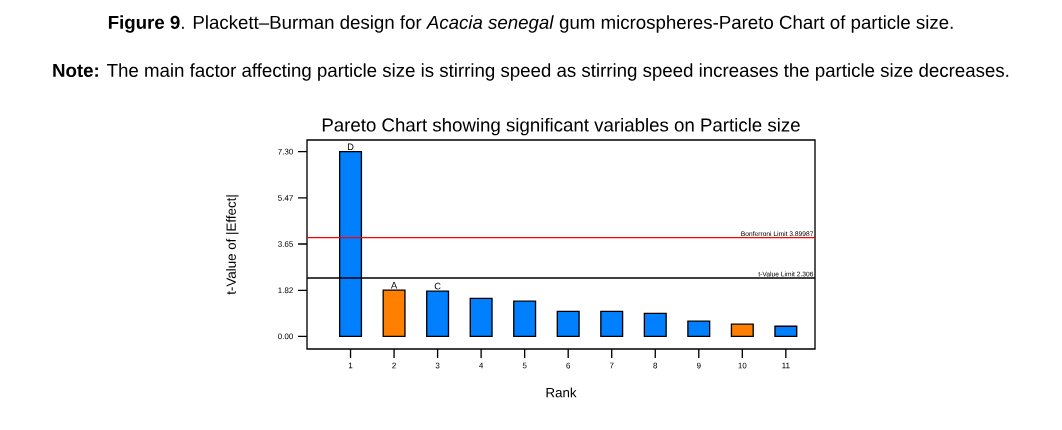 Image resolution: width=1062 pixels, height=430 pixels. Describe the element at coordinates (742, 365) in the screenshot. I see `x-tick-label: 10` at that location.